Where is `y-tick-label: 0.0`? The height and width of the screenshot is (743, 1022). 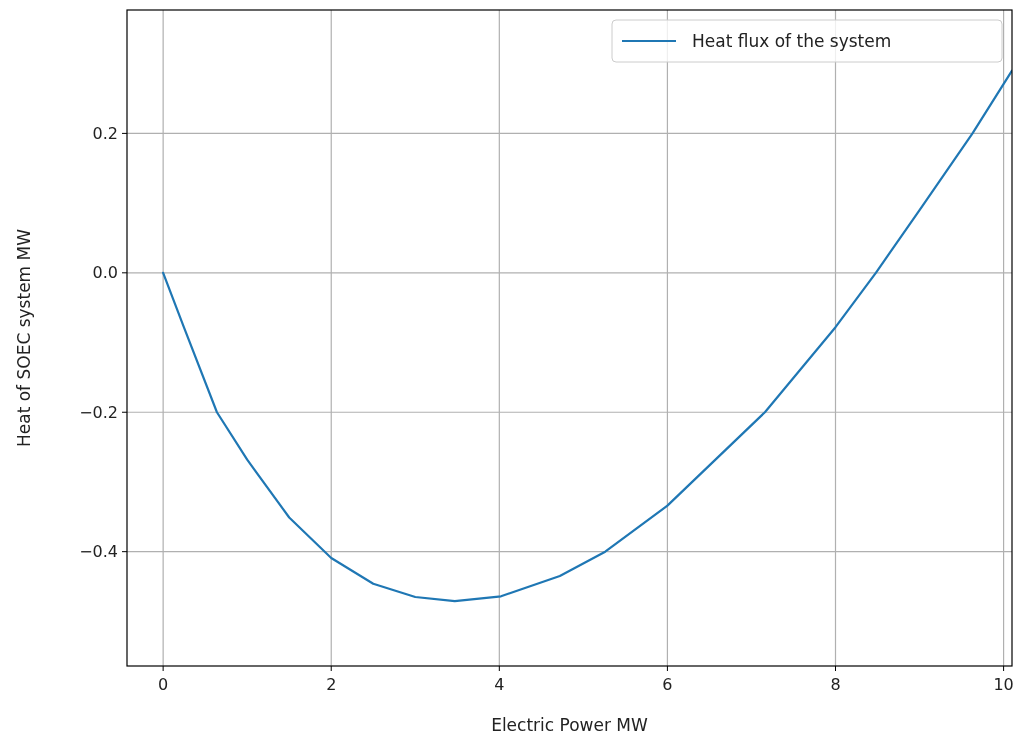
y-tick-label: 0.0 is located at coordinates (105, 273).